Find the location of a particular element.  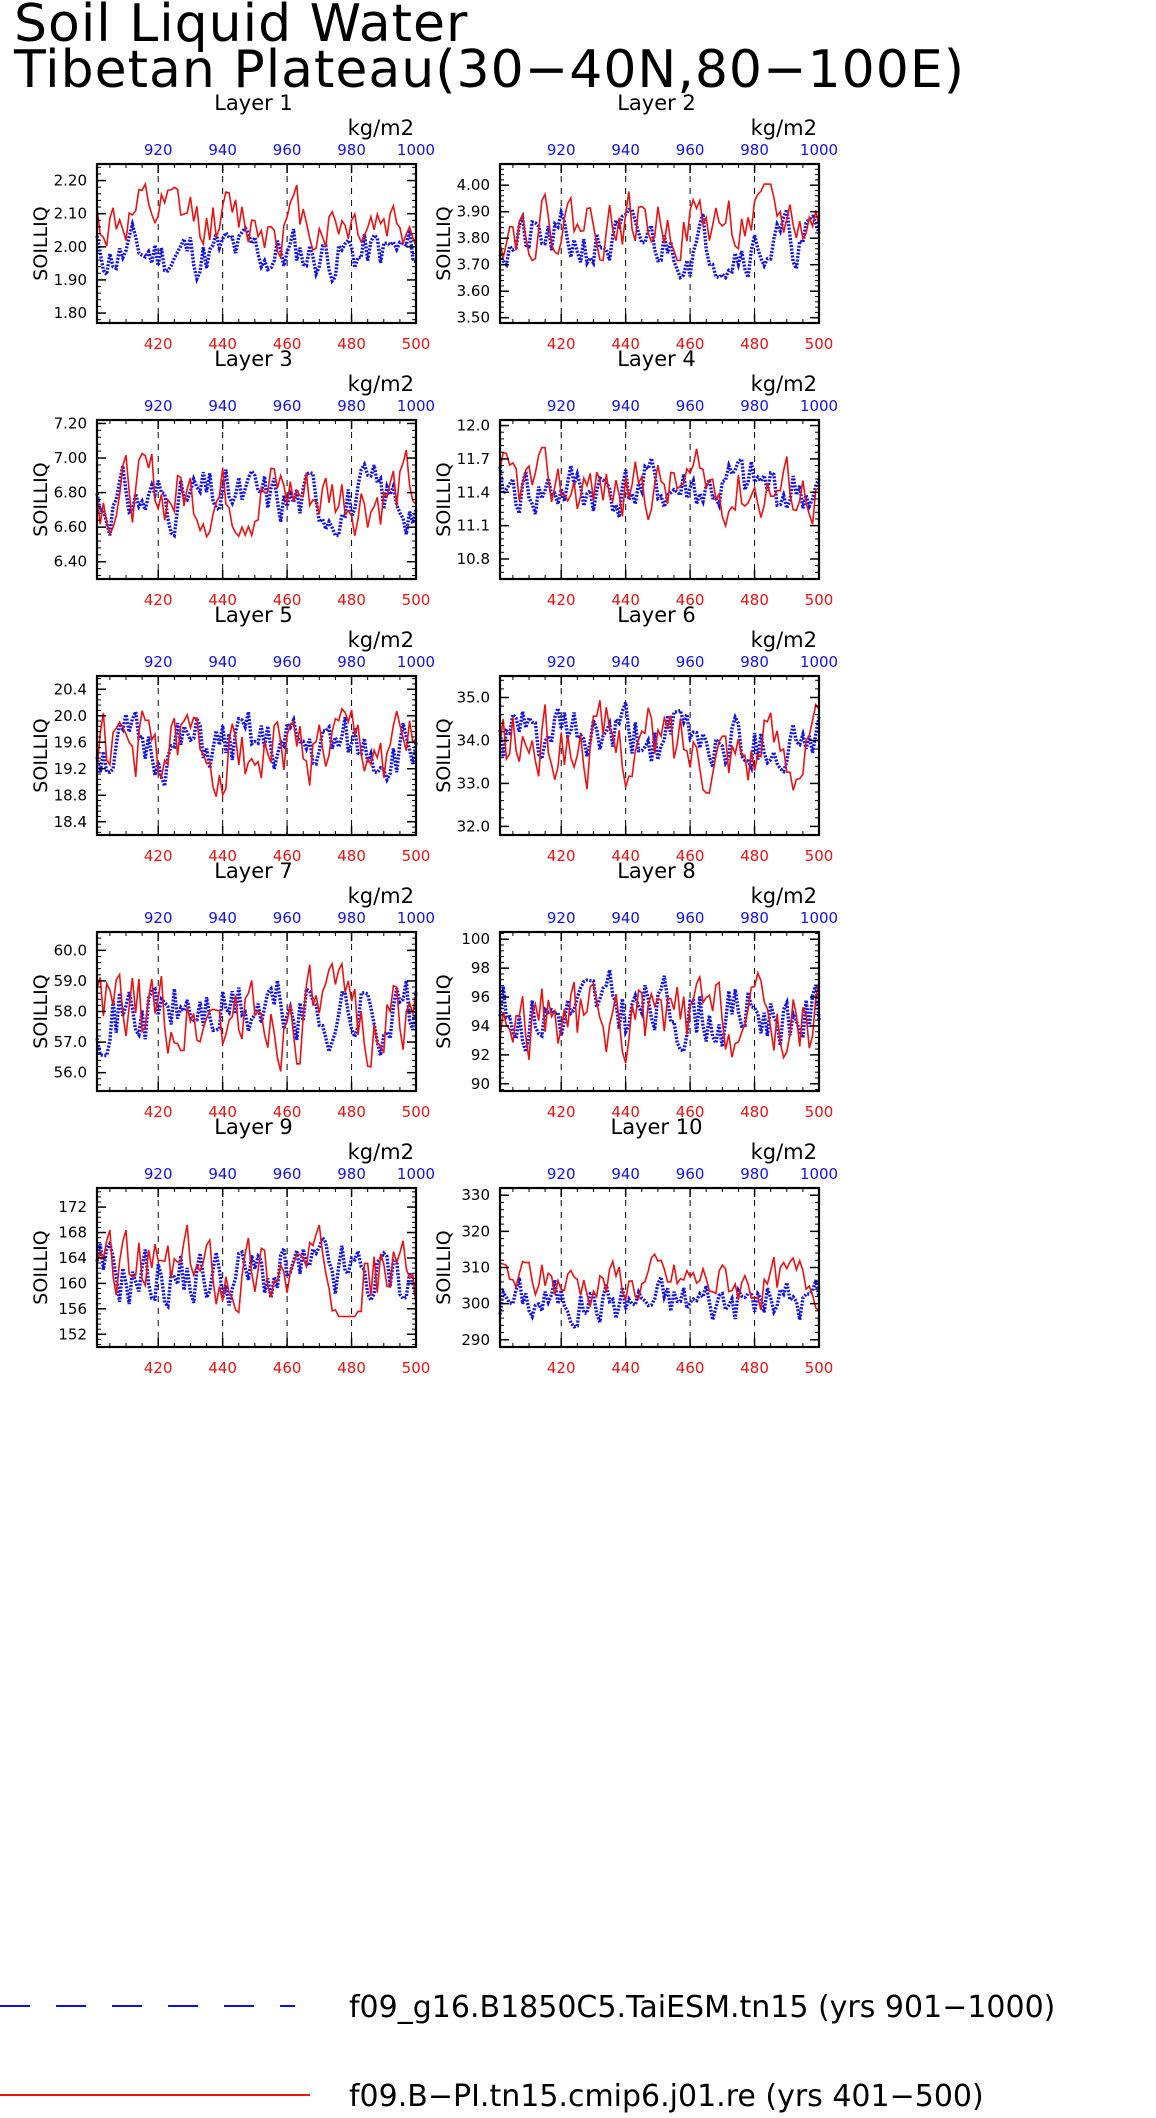

y-tick-label: 160 is located at coordinates (72, 1283).